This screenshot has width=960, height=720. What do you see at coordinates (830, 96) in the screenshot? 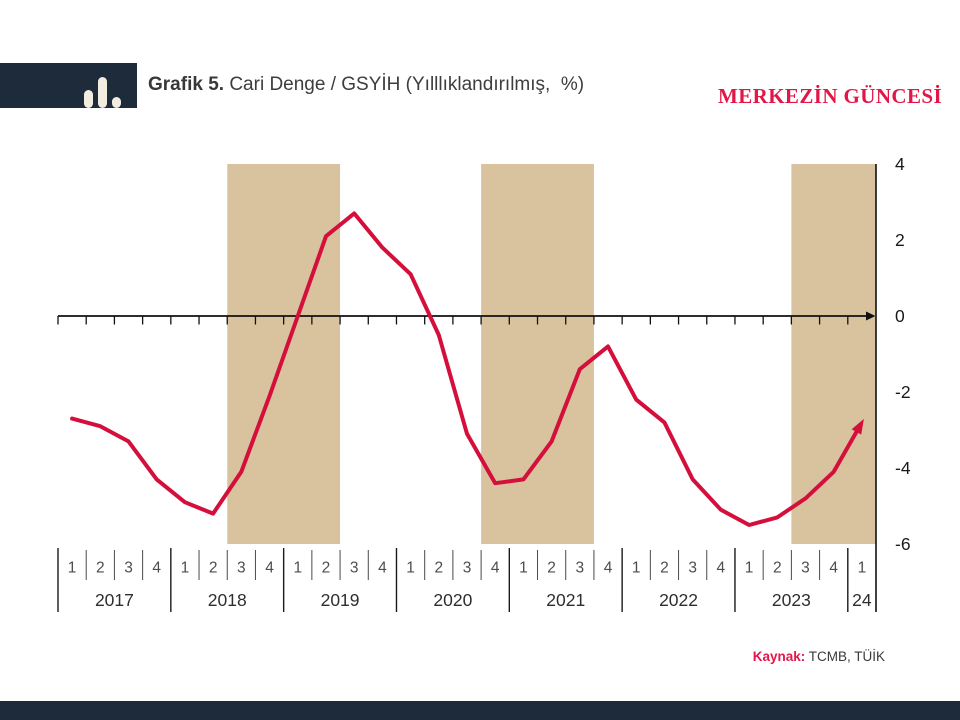
I see `brand-logo-text: MERKEZİN GÜNCESİ` at bounding box center [830, 96].